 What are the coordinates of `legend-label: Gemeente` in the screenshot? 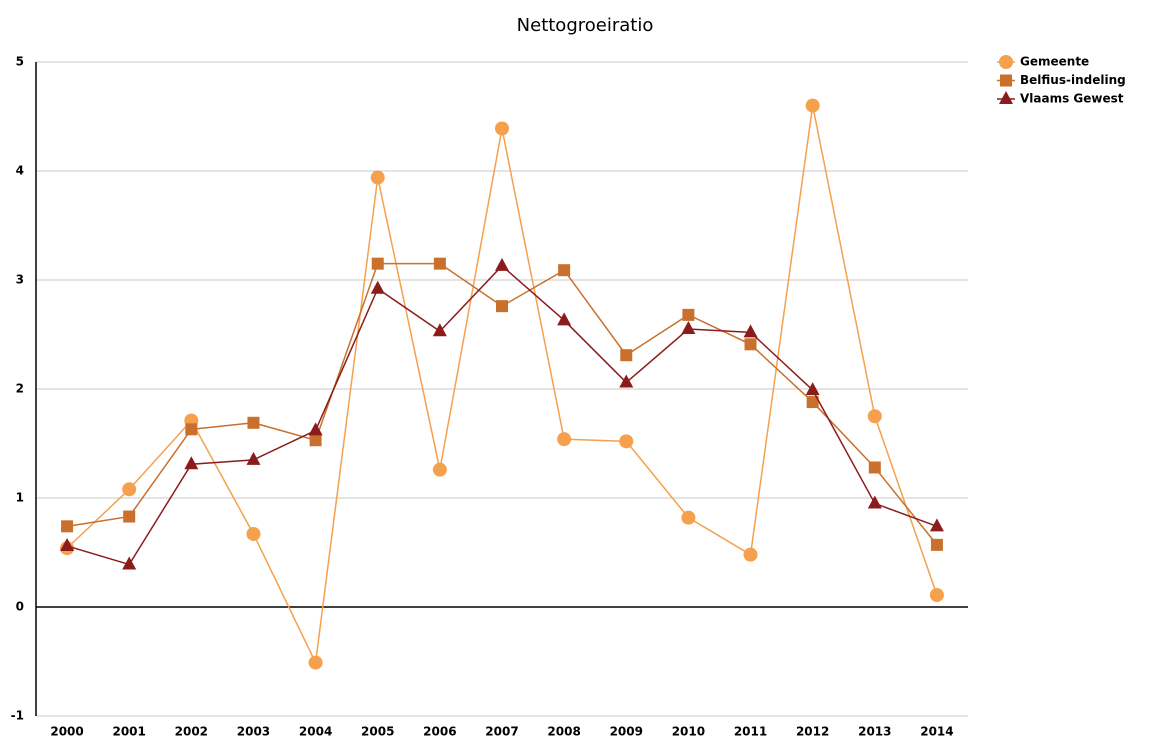 It's located at (1054, 62).